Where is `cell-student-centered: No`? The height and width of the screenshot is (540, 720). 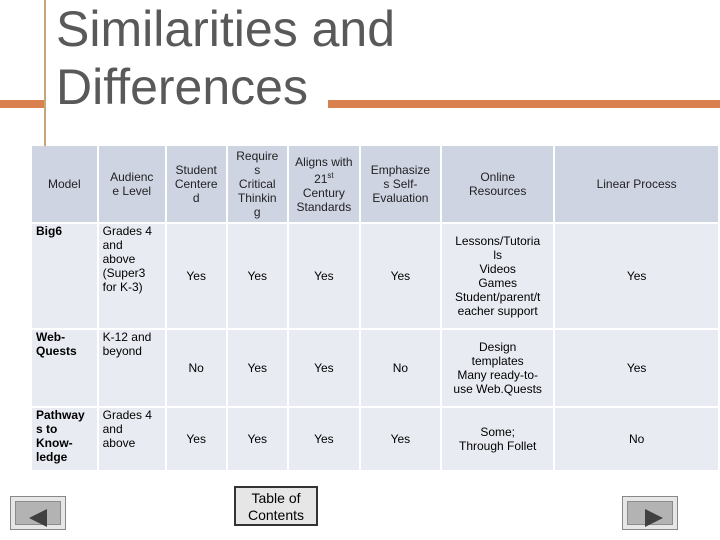
cell-student-centered: No is located at coordinates (196, 368).